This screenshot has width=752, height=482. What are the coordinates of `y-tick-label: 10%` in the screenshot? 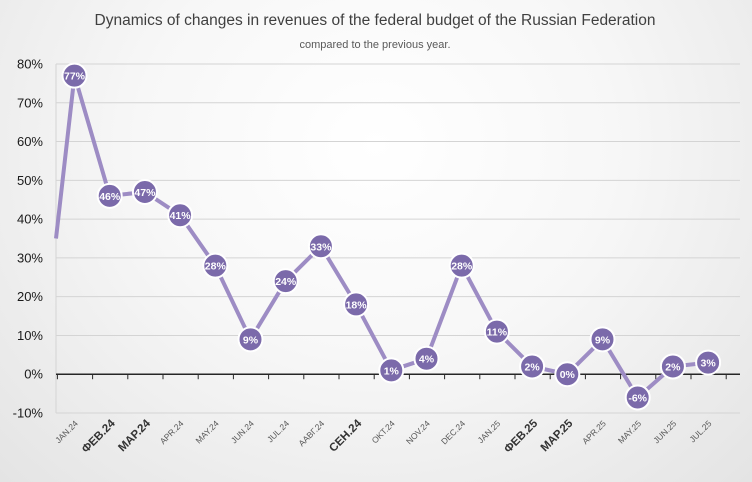 It's located at (30, 335).